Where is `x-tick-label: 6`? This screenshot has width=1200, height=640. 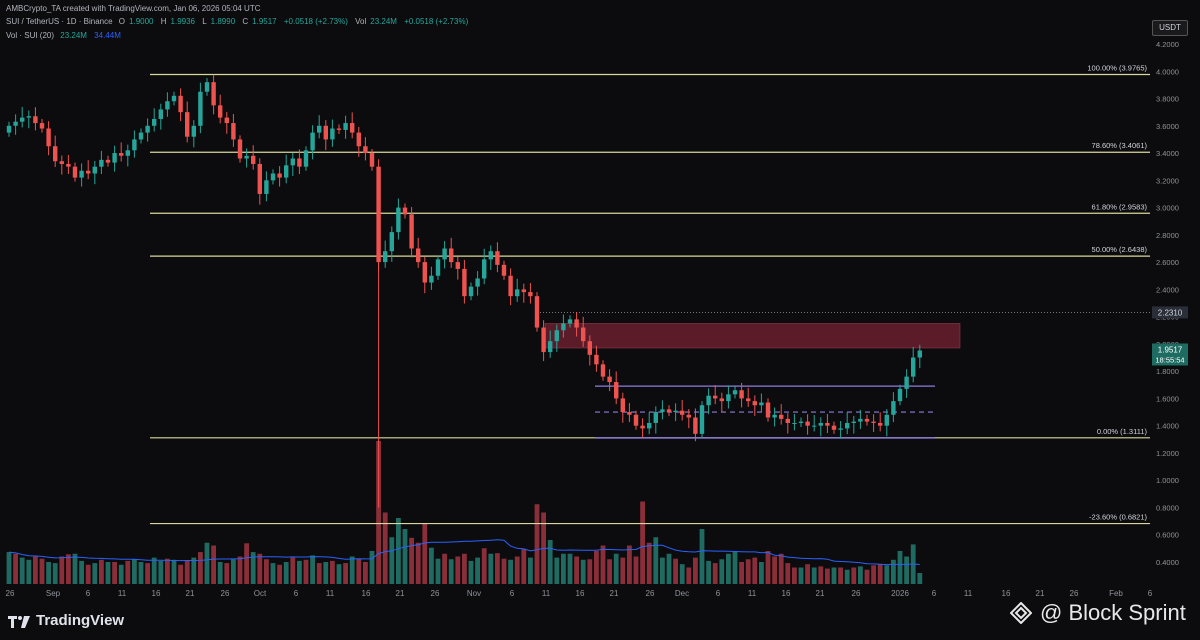
x-tick-label: 6 is located at coordinates (934, 593).